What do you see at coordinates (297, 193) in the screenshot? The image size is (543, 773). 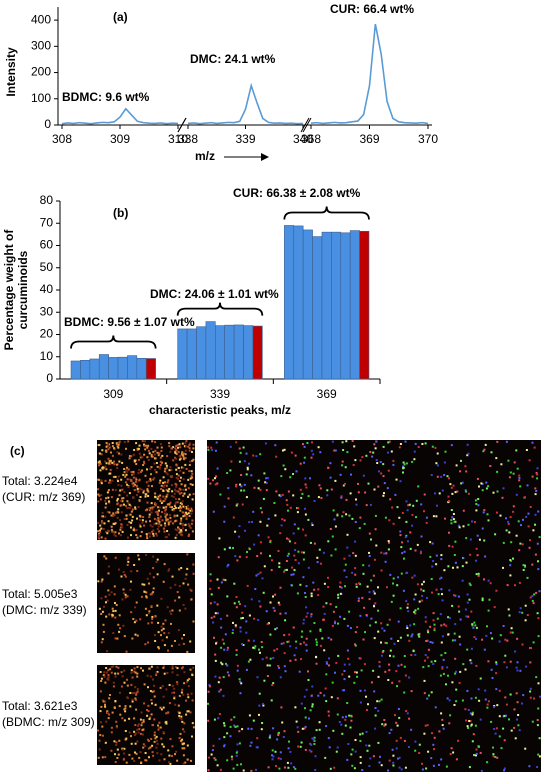 I see `annotation: CUR: 66.38 ± 2.08 wt%` at bounding box center [297, 193].